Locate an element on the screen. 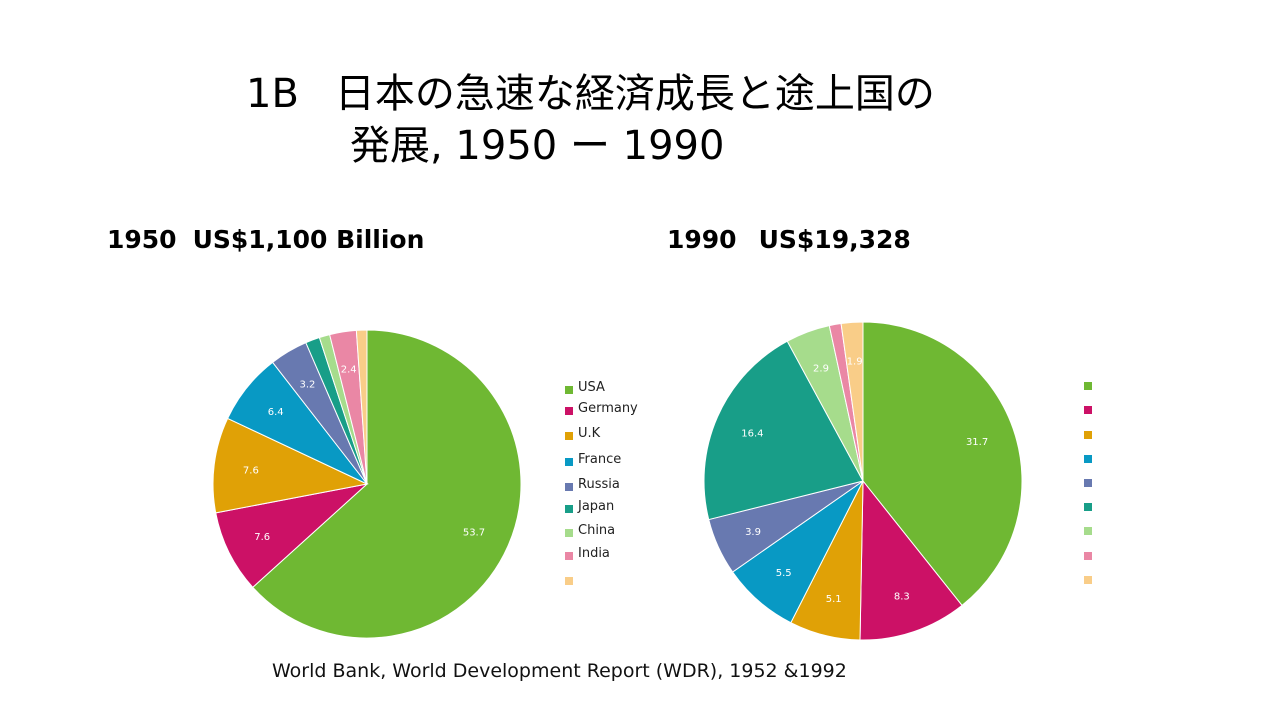 The height and width of the screenshot is (720, 1280). pie-data-label-india: 2.4 is located at coordinates (349, 369).